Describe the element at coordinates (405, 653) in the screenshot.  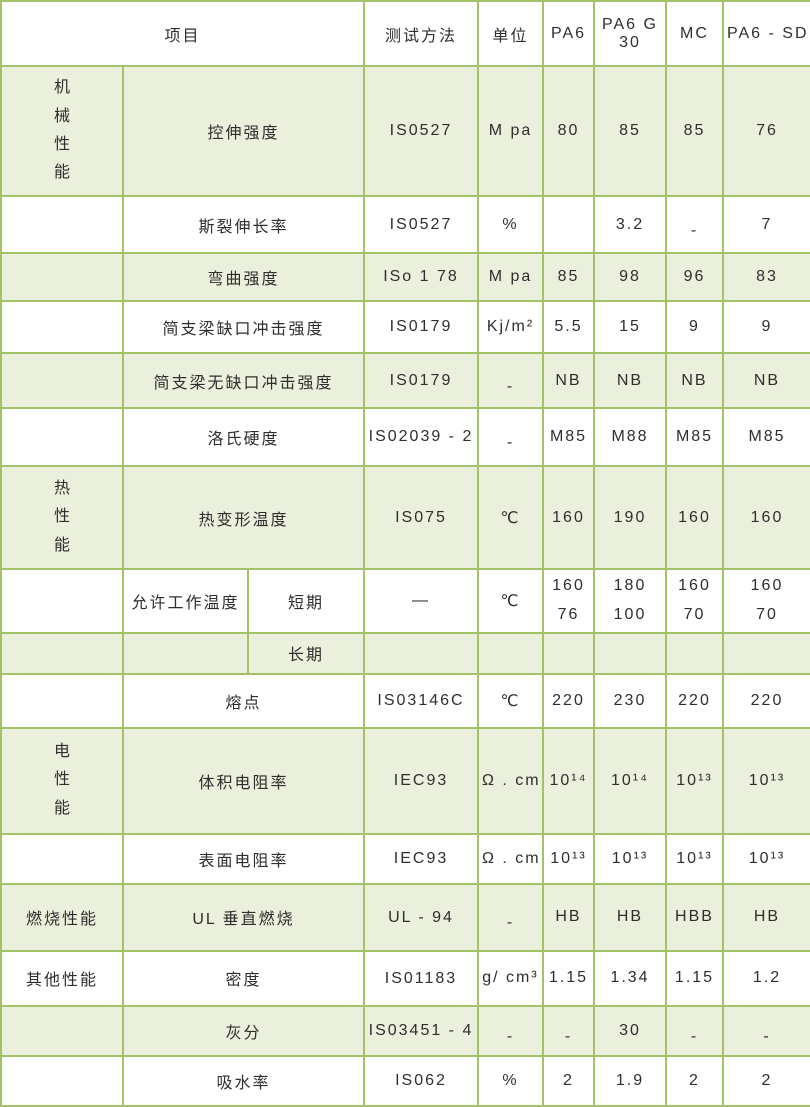
I see `table-row: 长期` at that location.